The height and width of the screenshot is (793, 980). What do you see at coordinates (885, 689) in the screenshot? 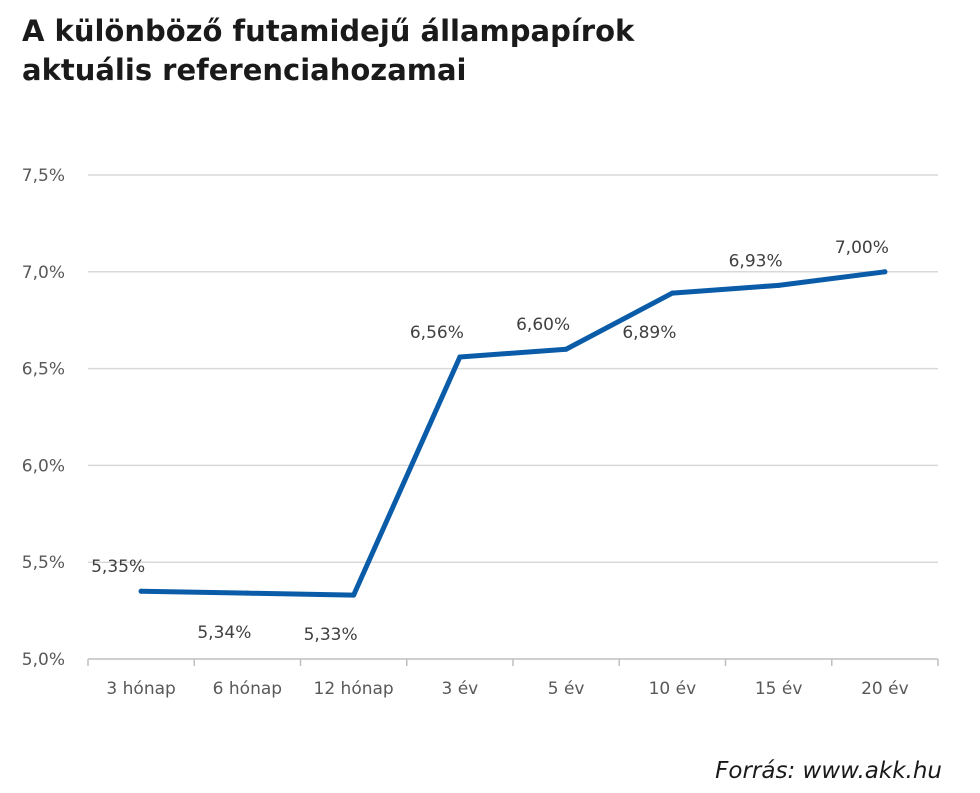
I see `x-tick-label: 20 év` at bounding box center [885, 689].